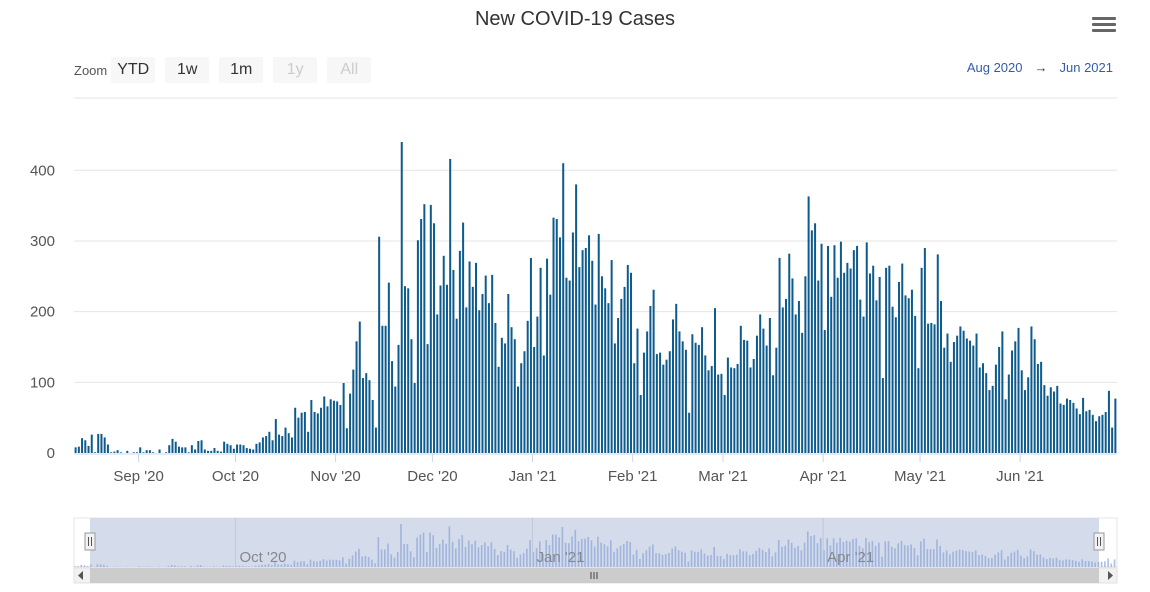 Image resolution: width=1150 pixels, height=592 pixels. Describe the element at coordinates (349, 70) in the screenshot. I see `zoom-all-button: All` at that location.